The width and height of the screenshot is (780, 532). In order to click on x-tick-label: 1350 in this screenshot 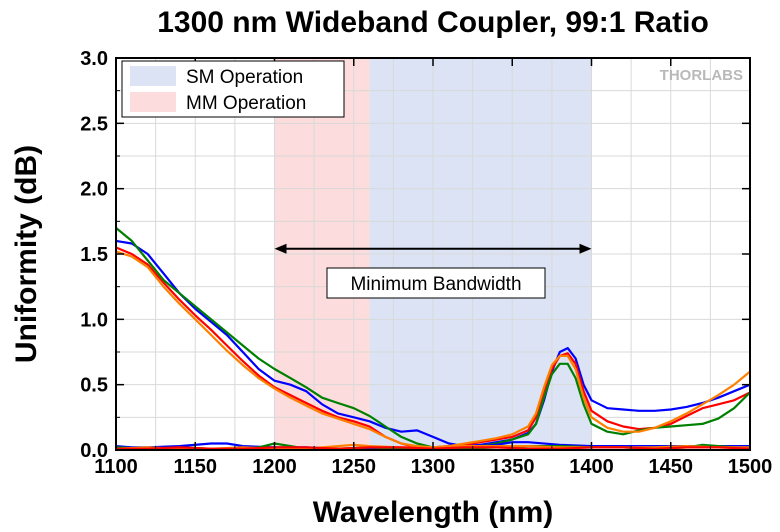, I will do `click(512, 467)`.